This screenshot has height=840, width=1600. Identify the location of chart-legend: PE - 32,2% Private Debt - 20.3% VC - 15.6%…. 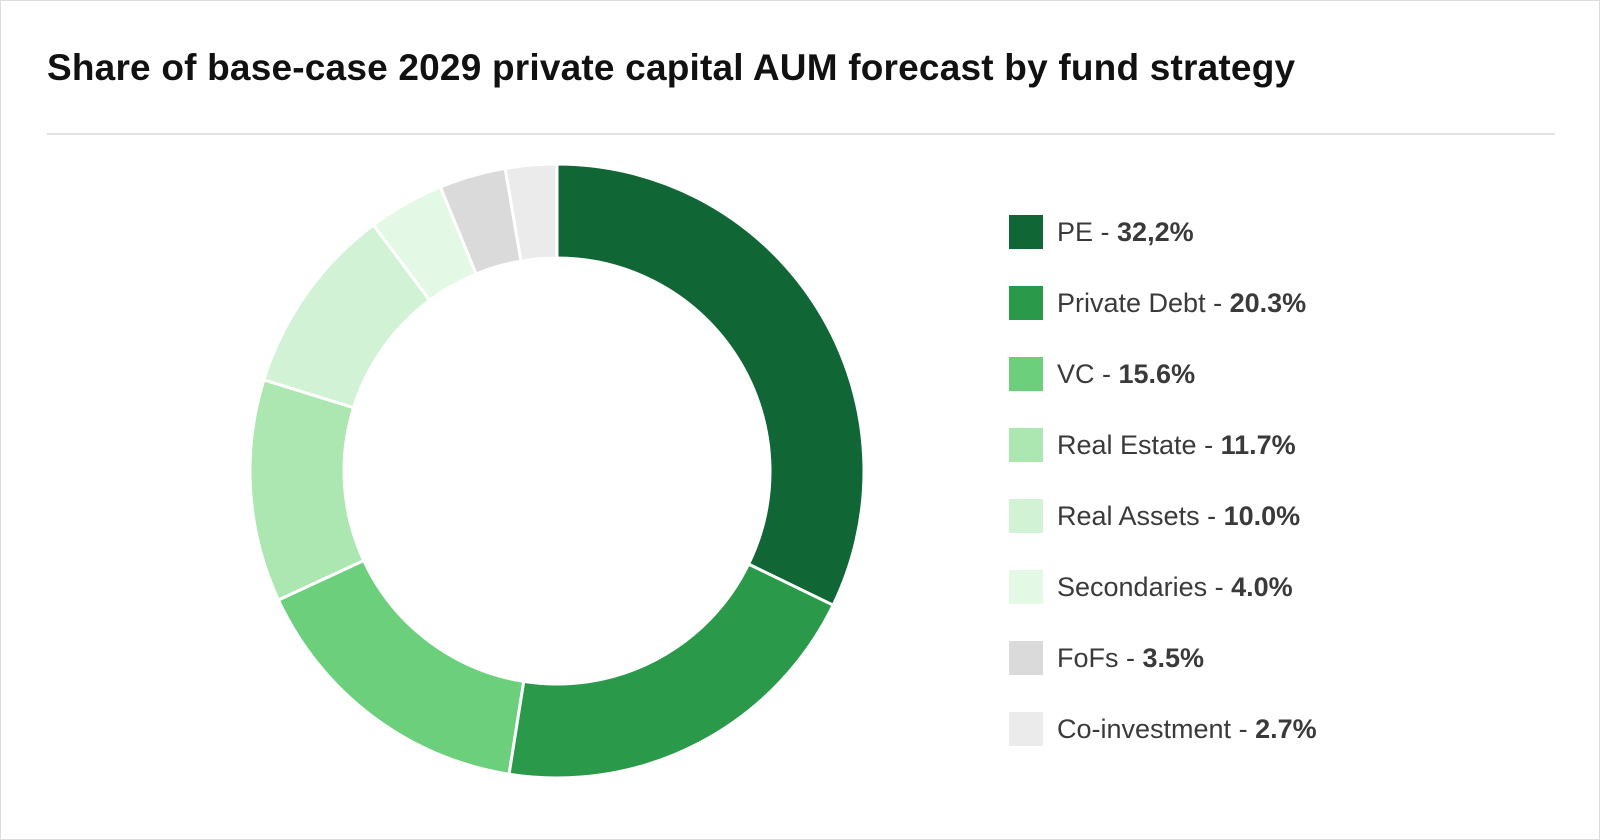
(1163, 499).